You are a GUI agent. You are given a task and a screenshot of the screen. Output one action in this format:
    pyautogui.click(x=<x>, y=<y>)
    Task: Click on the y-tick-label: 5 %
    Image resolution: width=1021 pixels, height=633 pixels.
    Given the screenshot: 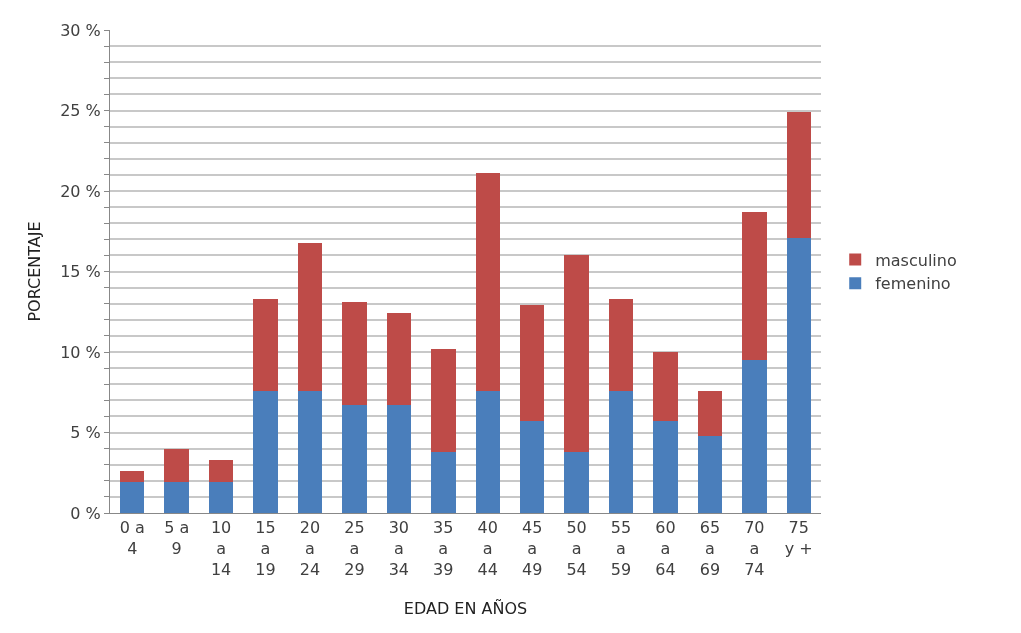 What is the action you would take?
    pyautogui.click(x=85, y=433)
    